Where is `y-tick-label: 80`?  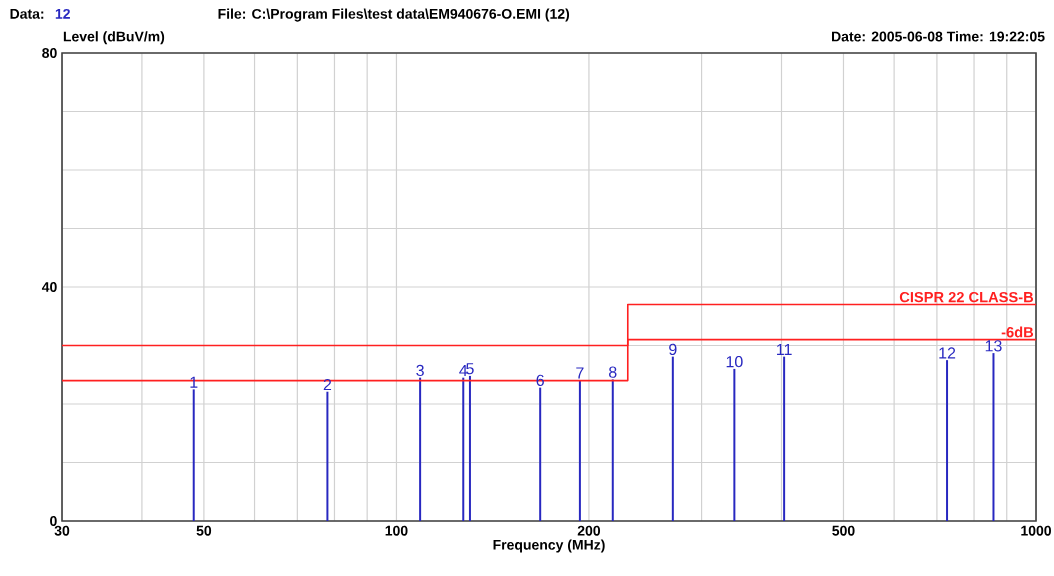 y-tick-label: 80 is located at coordinates (49, 53).